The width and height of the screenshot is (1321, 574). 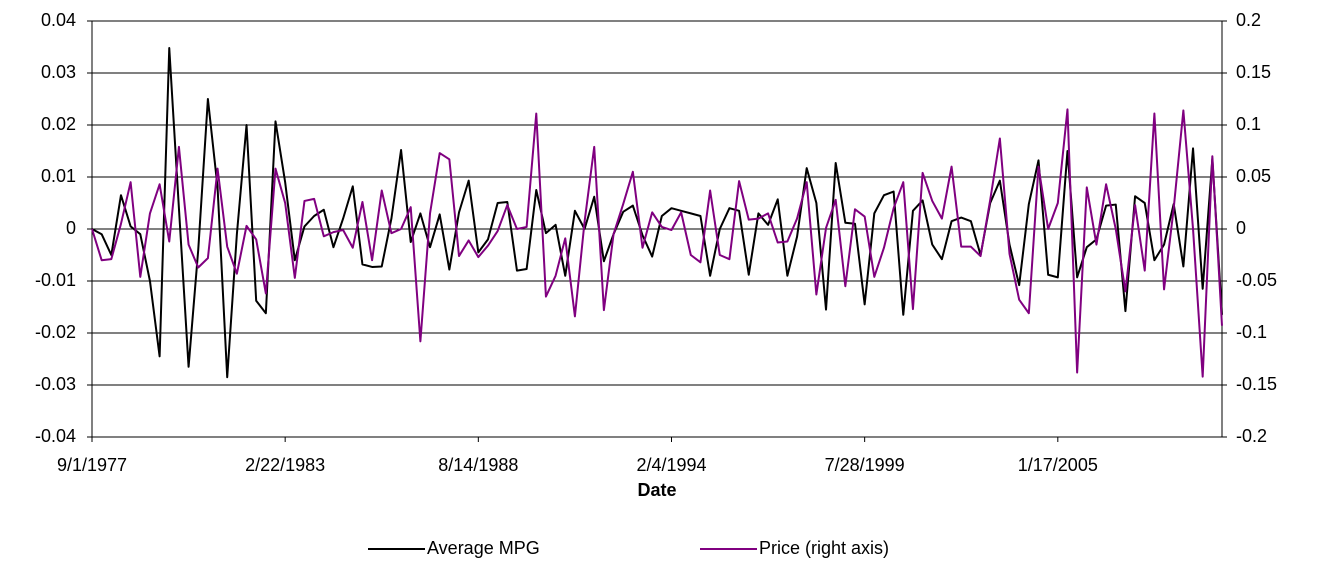 What do you see at coordinates (55, 384) in the screenshot?
I see `y-tick-label: -0.03` at bounding box center [55, 384].